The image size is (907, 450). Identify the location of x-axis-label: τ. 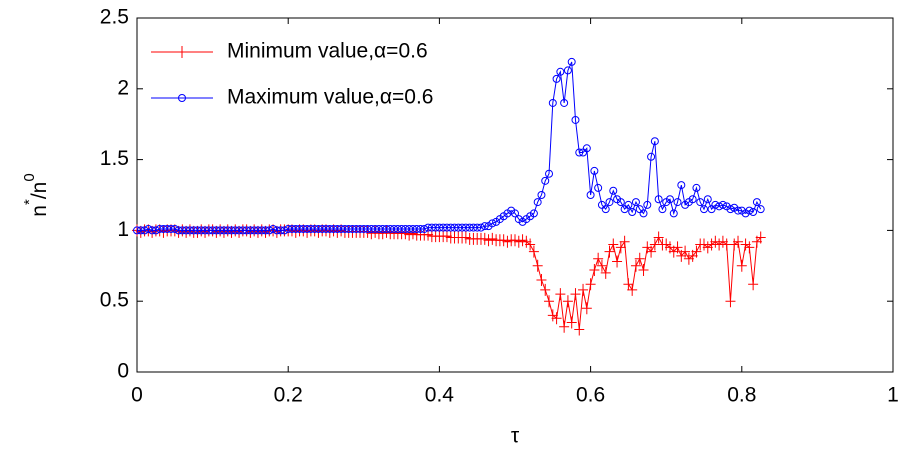
(515, 436).